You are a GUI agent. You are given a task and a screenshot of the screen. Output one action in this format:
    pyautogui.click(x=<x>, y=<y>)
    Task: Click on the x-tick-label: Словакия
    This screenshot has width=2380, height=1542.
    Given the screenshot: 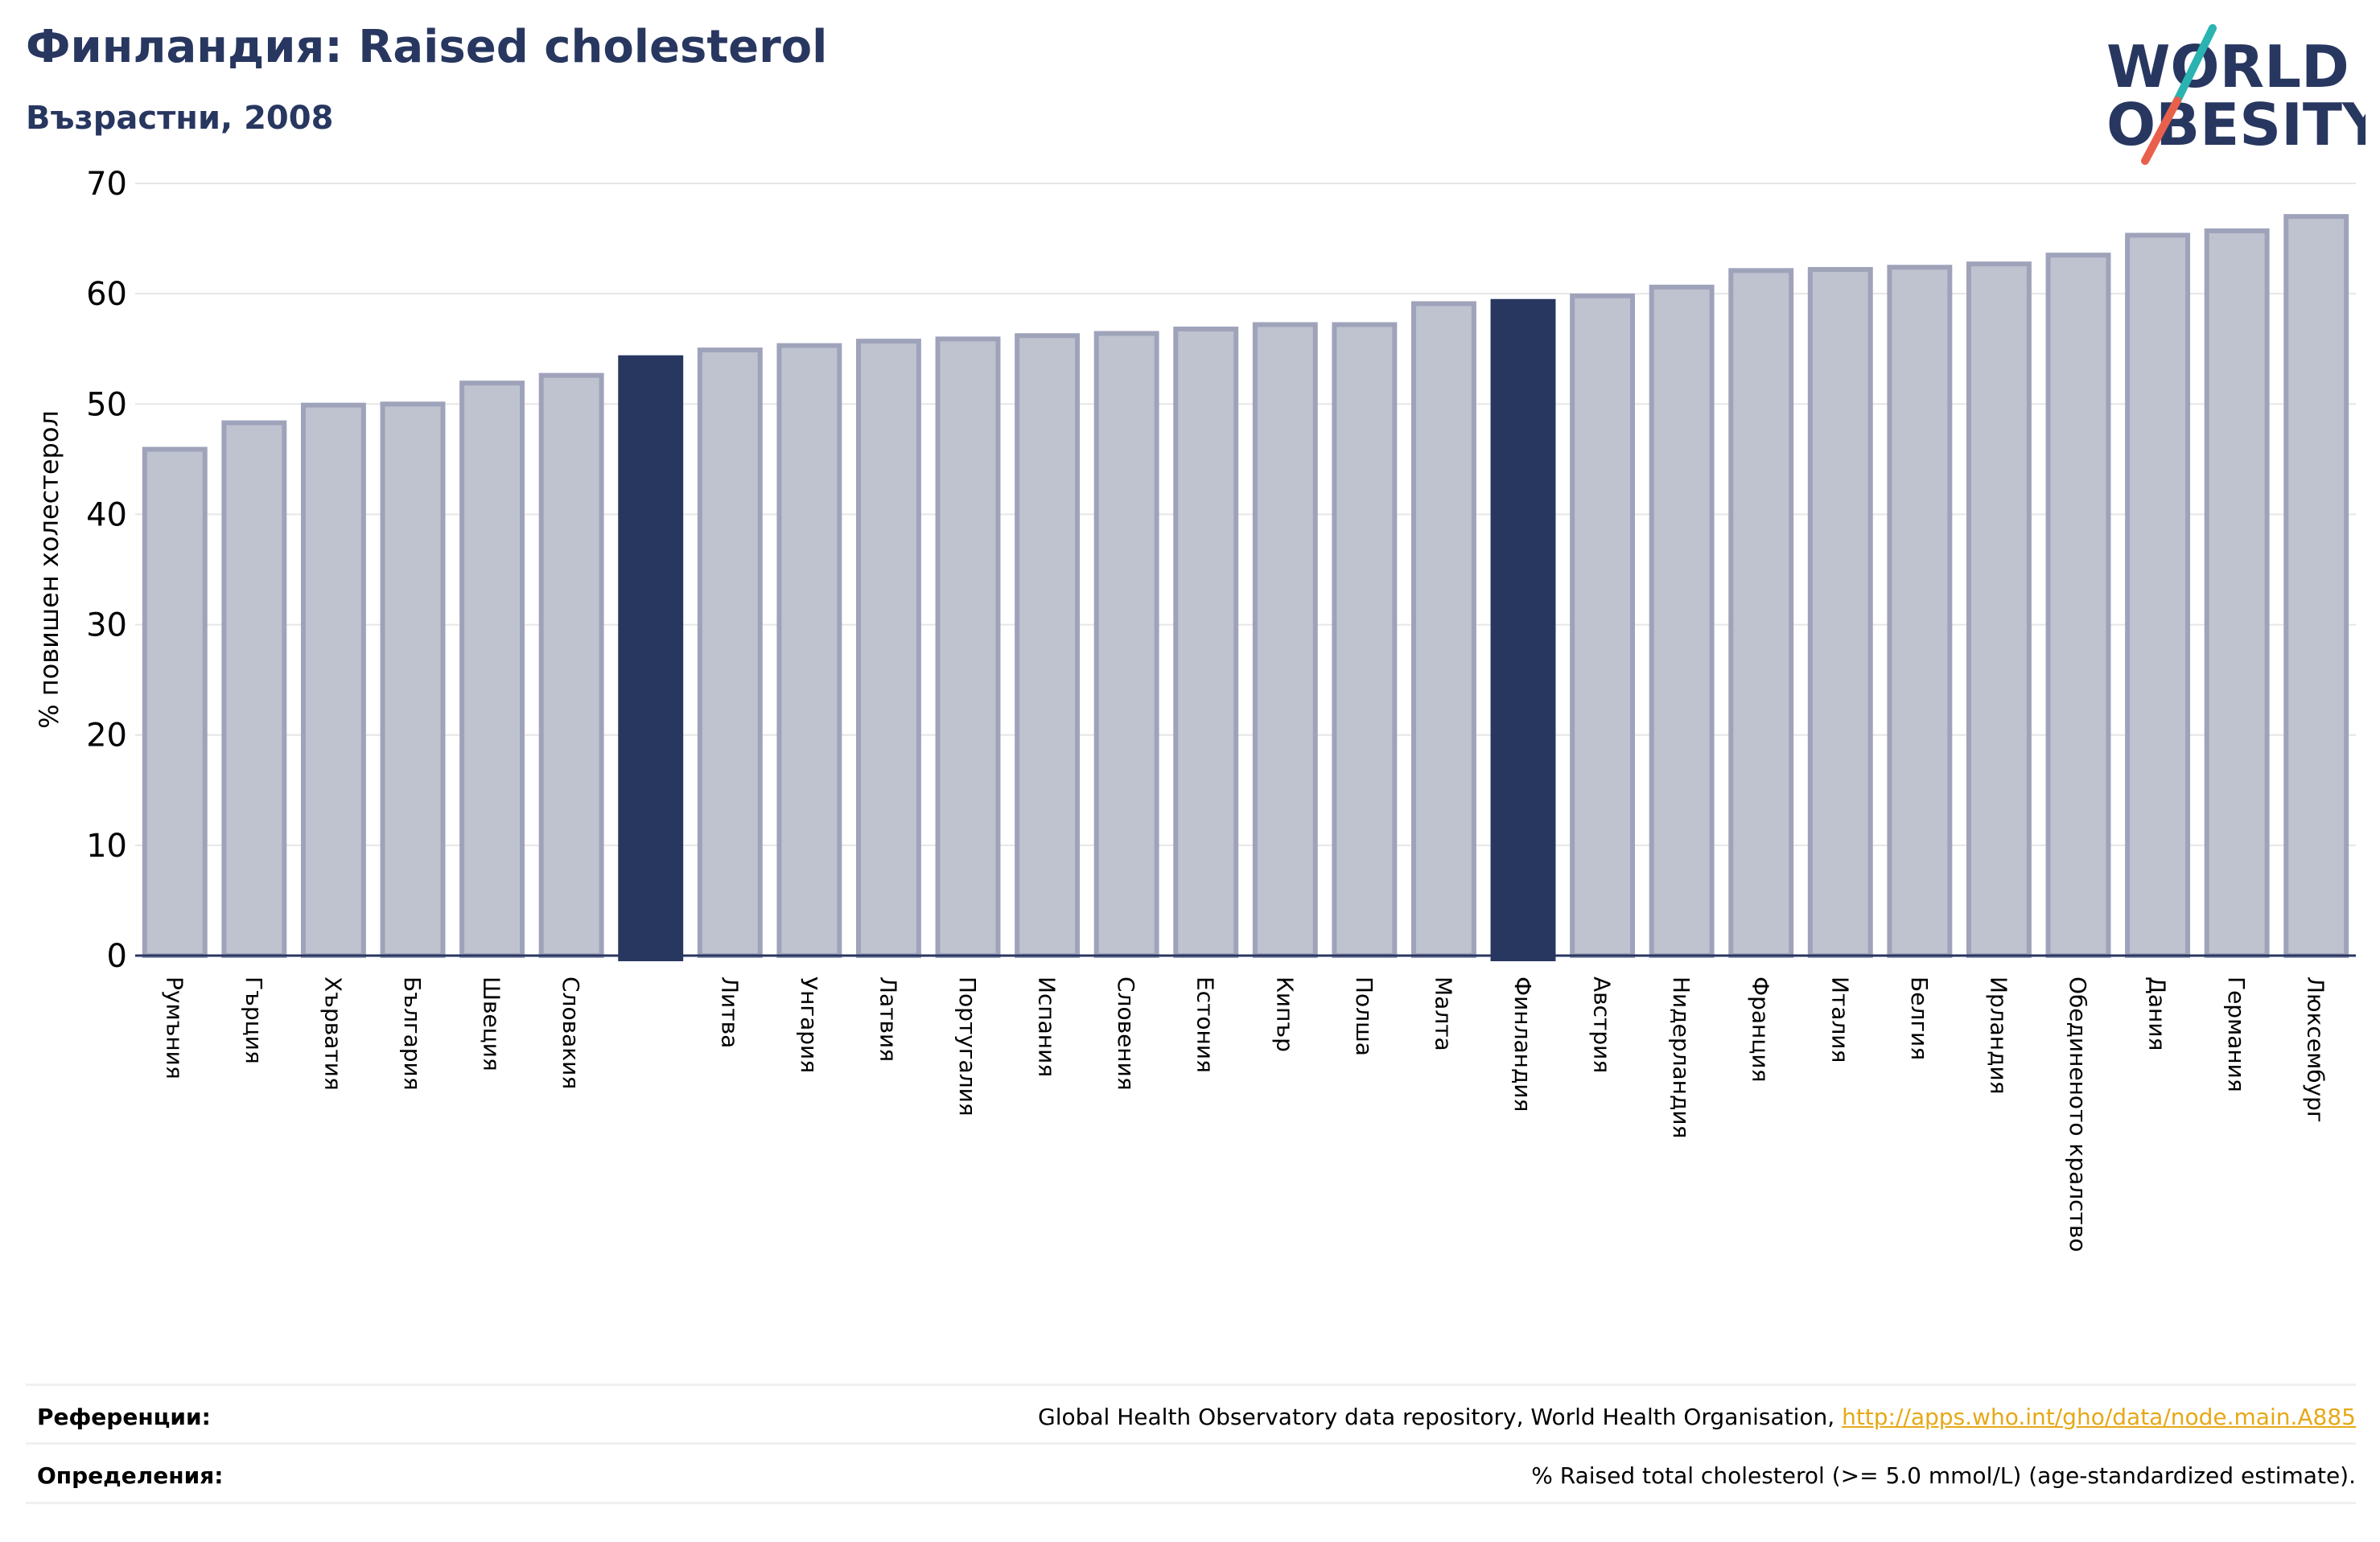 What is the action you would take?
    pyautogui.click(x=571, y=1033)
    